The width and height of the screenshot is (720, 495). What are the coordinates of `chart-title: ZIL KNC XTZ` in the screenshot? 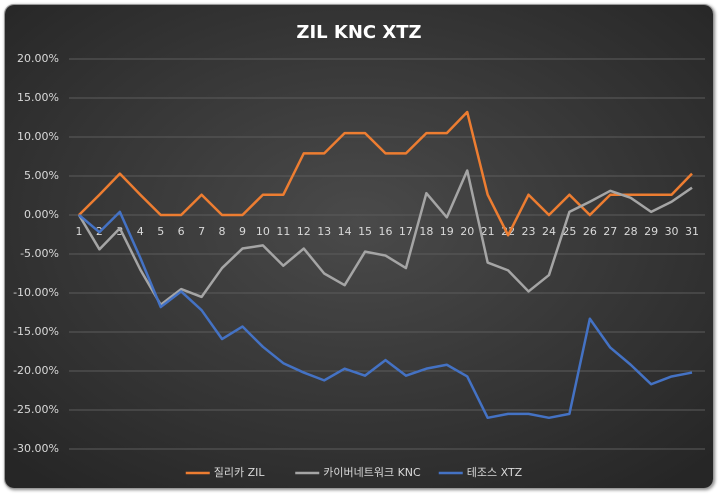 It's located at (358, 32).